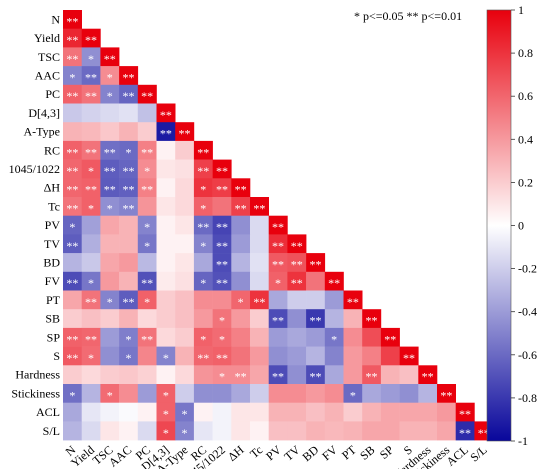 The image size is (550, 469). What do you see at coordinates (203, 208) in the screenshot?
I see `significance-mark-10-7: *` at bounding box center [203, 208].